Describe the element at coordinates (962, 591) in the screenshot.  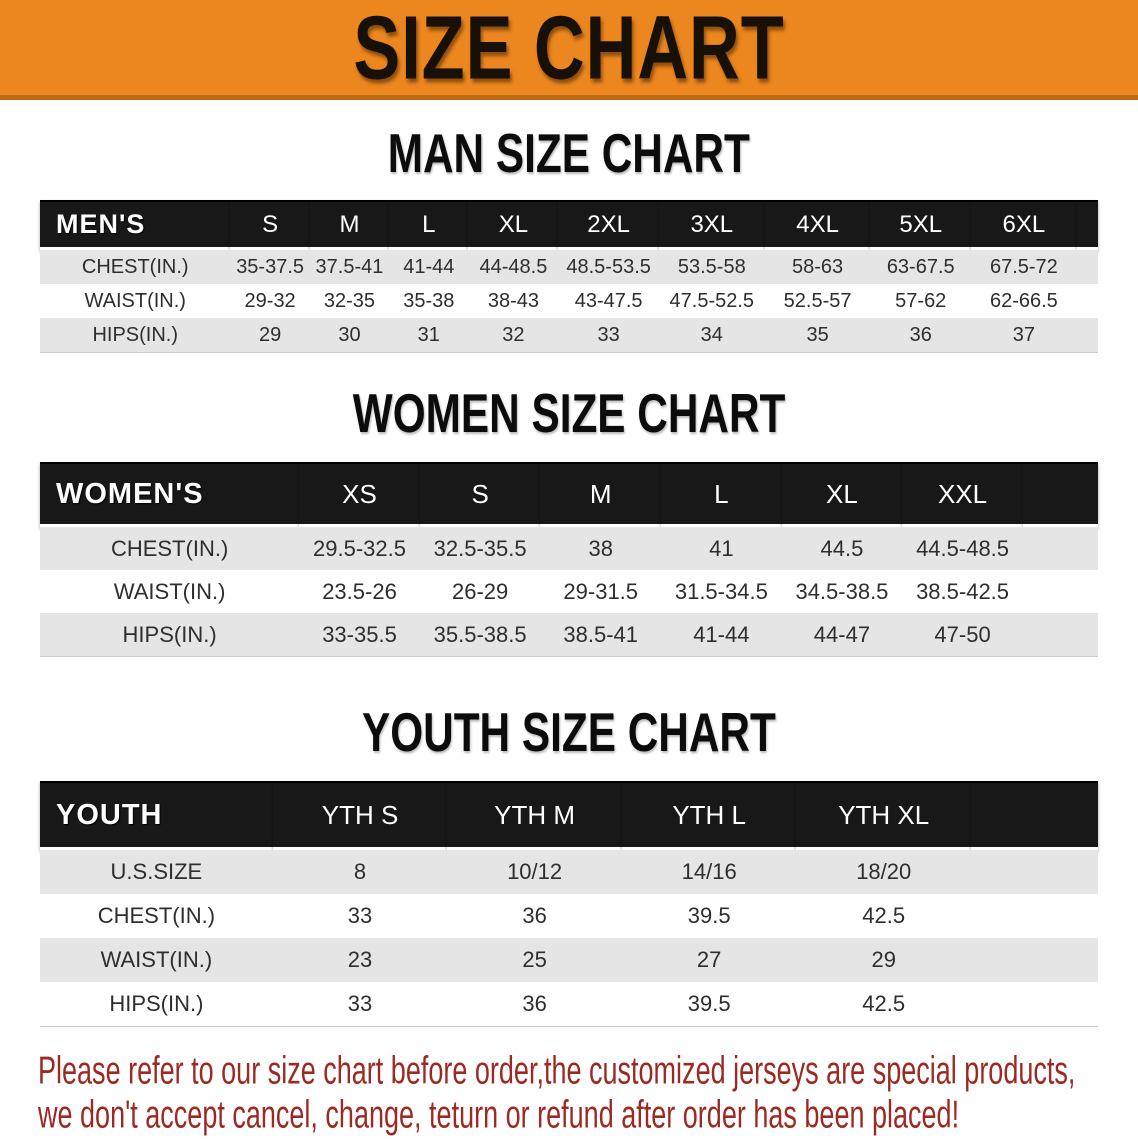
I see `size-cell: 38.5-42.5` at that location.